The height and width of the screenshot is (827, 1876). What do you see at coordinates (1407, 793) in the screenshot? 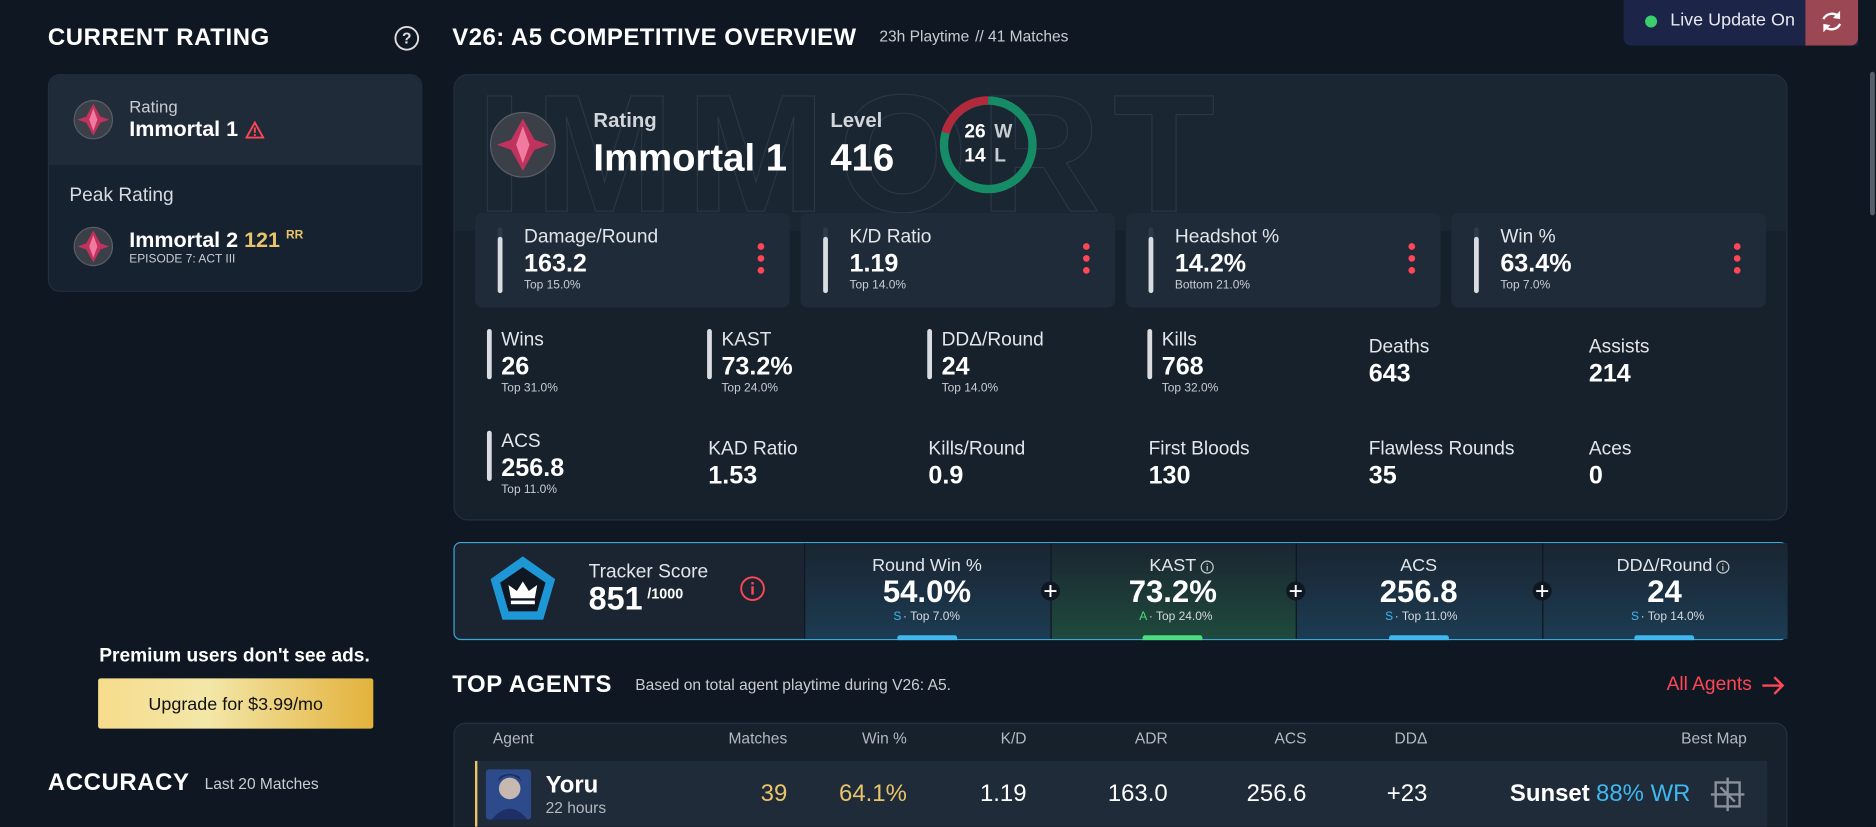
I see `agent-dd: +23` at bounding box center [1407, 793].